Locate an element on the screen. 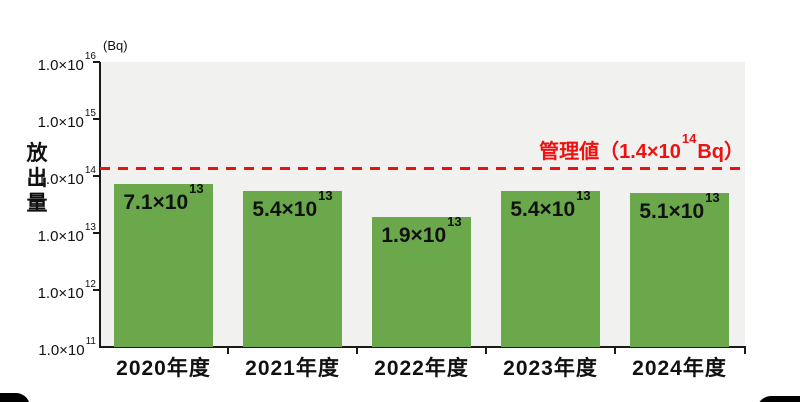 This screenshot has height=402, width=800. bar-value-label: 7.1×10¹³ is located at coordinates (163, 197).